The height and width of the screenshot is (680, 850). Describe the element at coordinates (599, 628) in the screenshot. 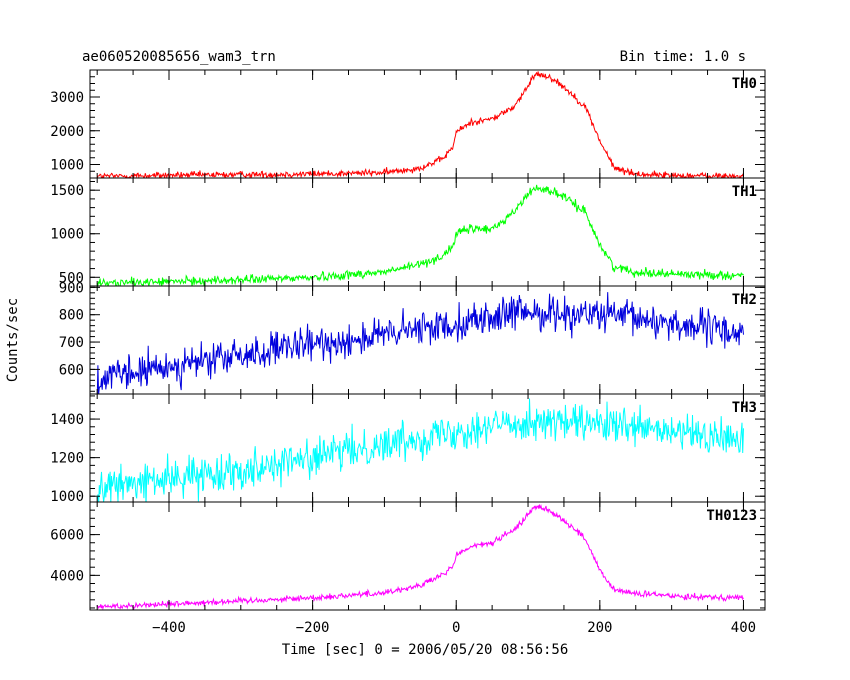

I see `x-tick-label: 200` at that location.